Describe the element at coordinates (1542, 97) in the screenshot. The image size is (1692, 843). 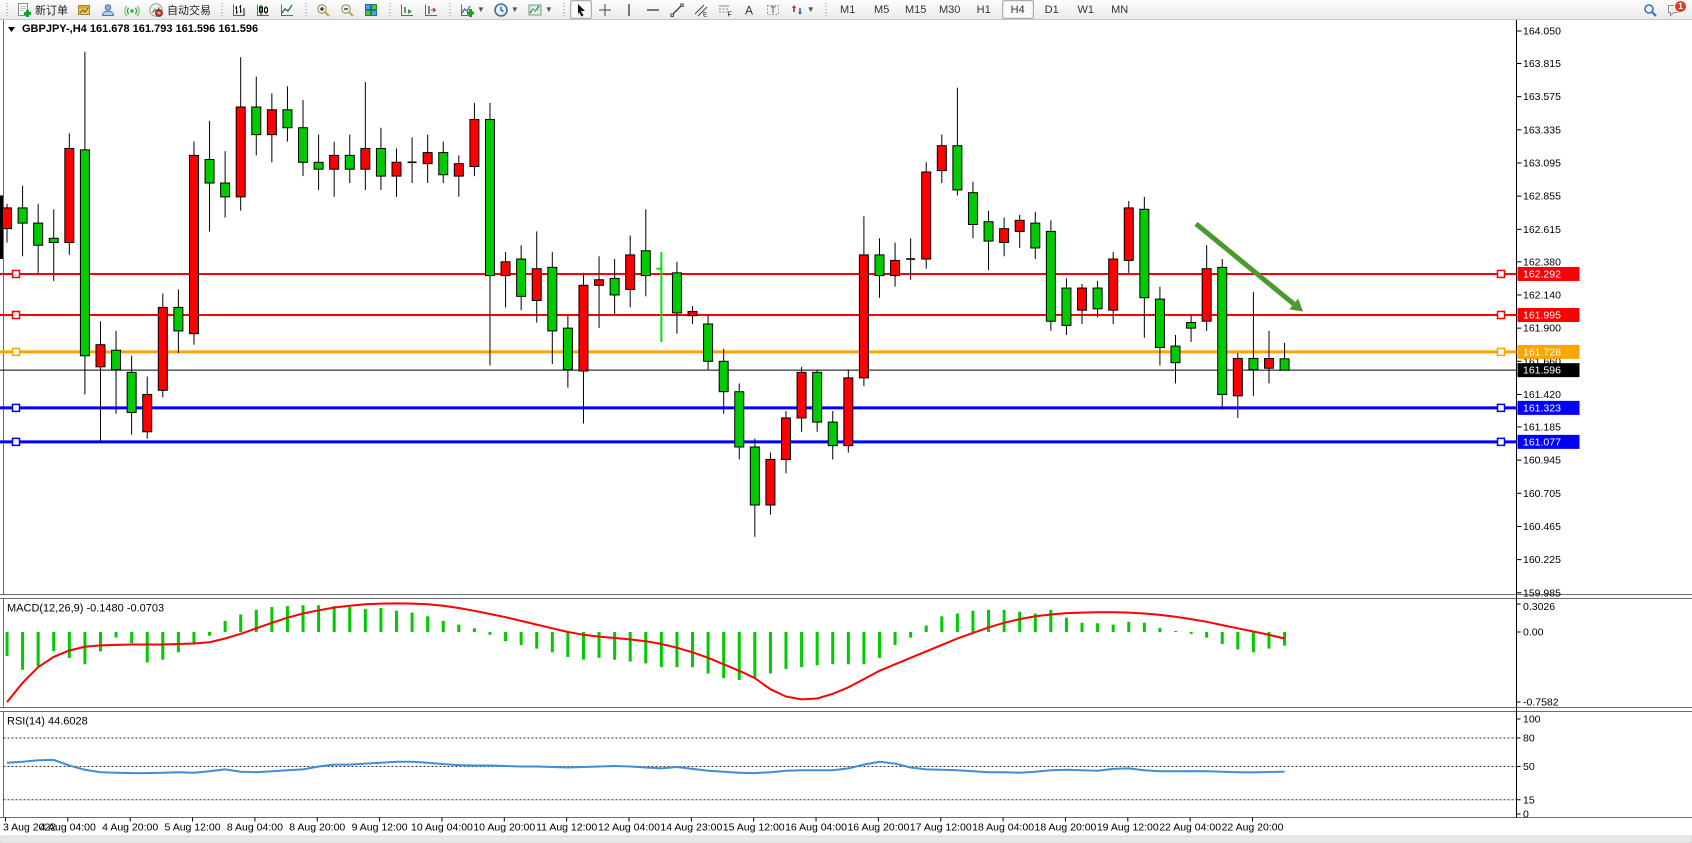
I see `svg-text: 163.575` at that location.